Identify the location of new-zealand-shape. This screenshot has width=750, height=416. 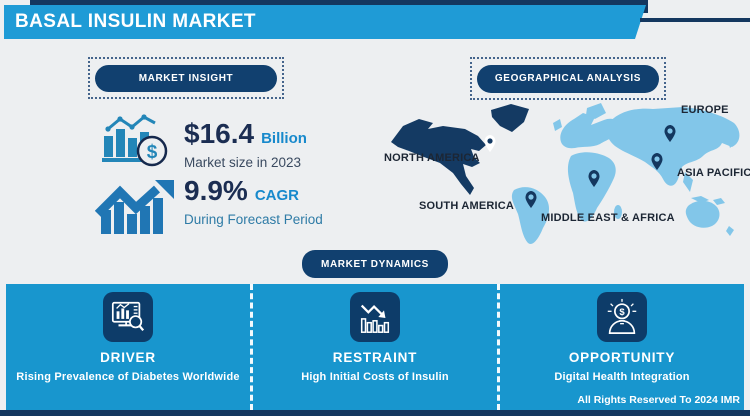
(730, 231).